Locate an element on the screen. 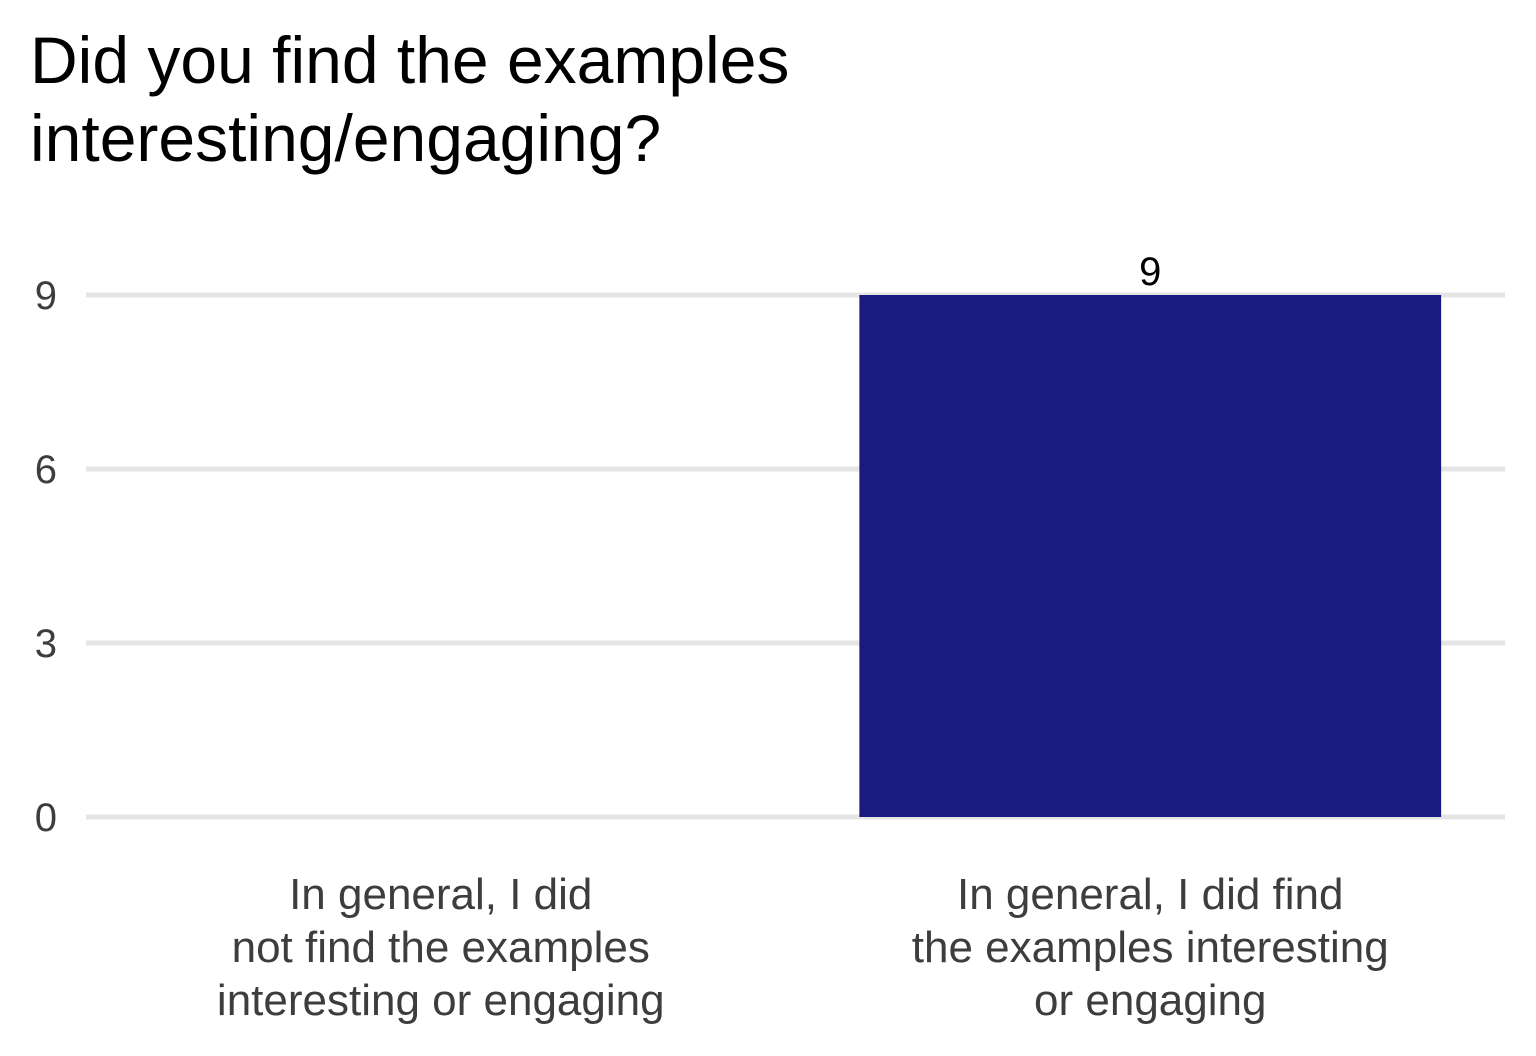 The height and width of the screenshot is (1056, 1536). bar-value-label: 9 is located at coordinates (1150, 272).